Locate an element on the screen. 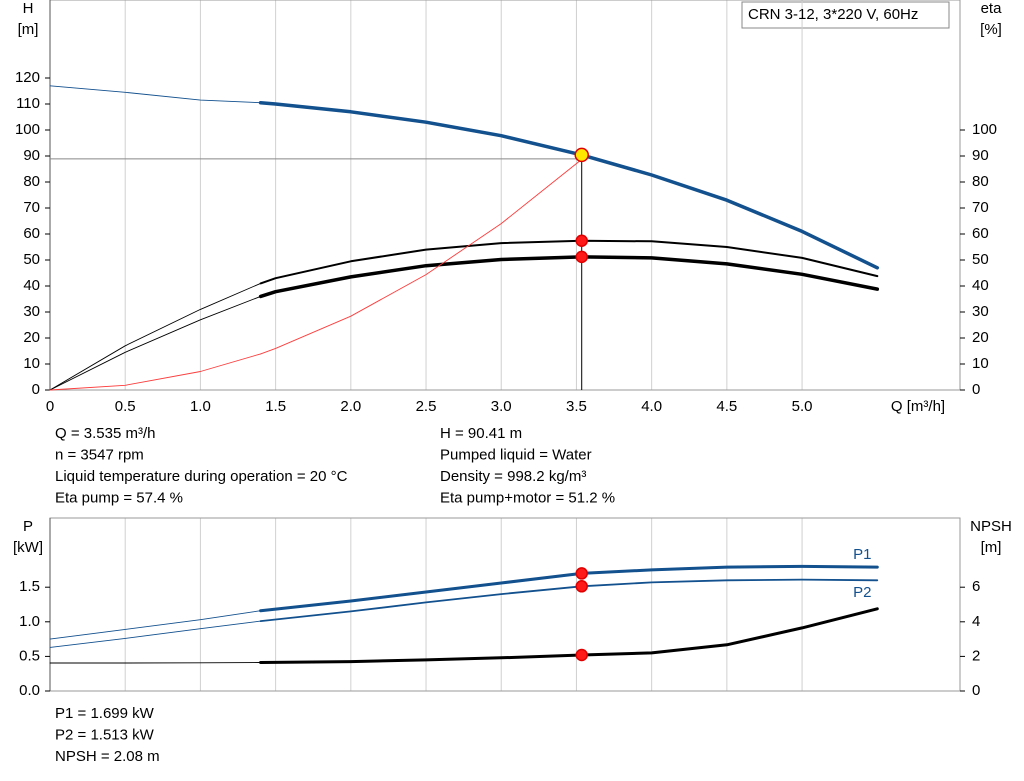  y-tick-label: 70 is located at coordinates (31, 207).